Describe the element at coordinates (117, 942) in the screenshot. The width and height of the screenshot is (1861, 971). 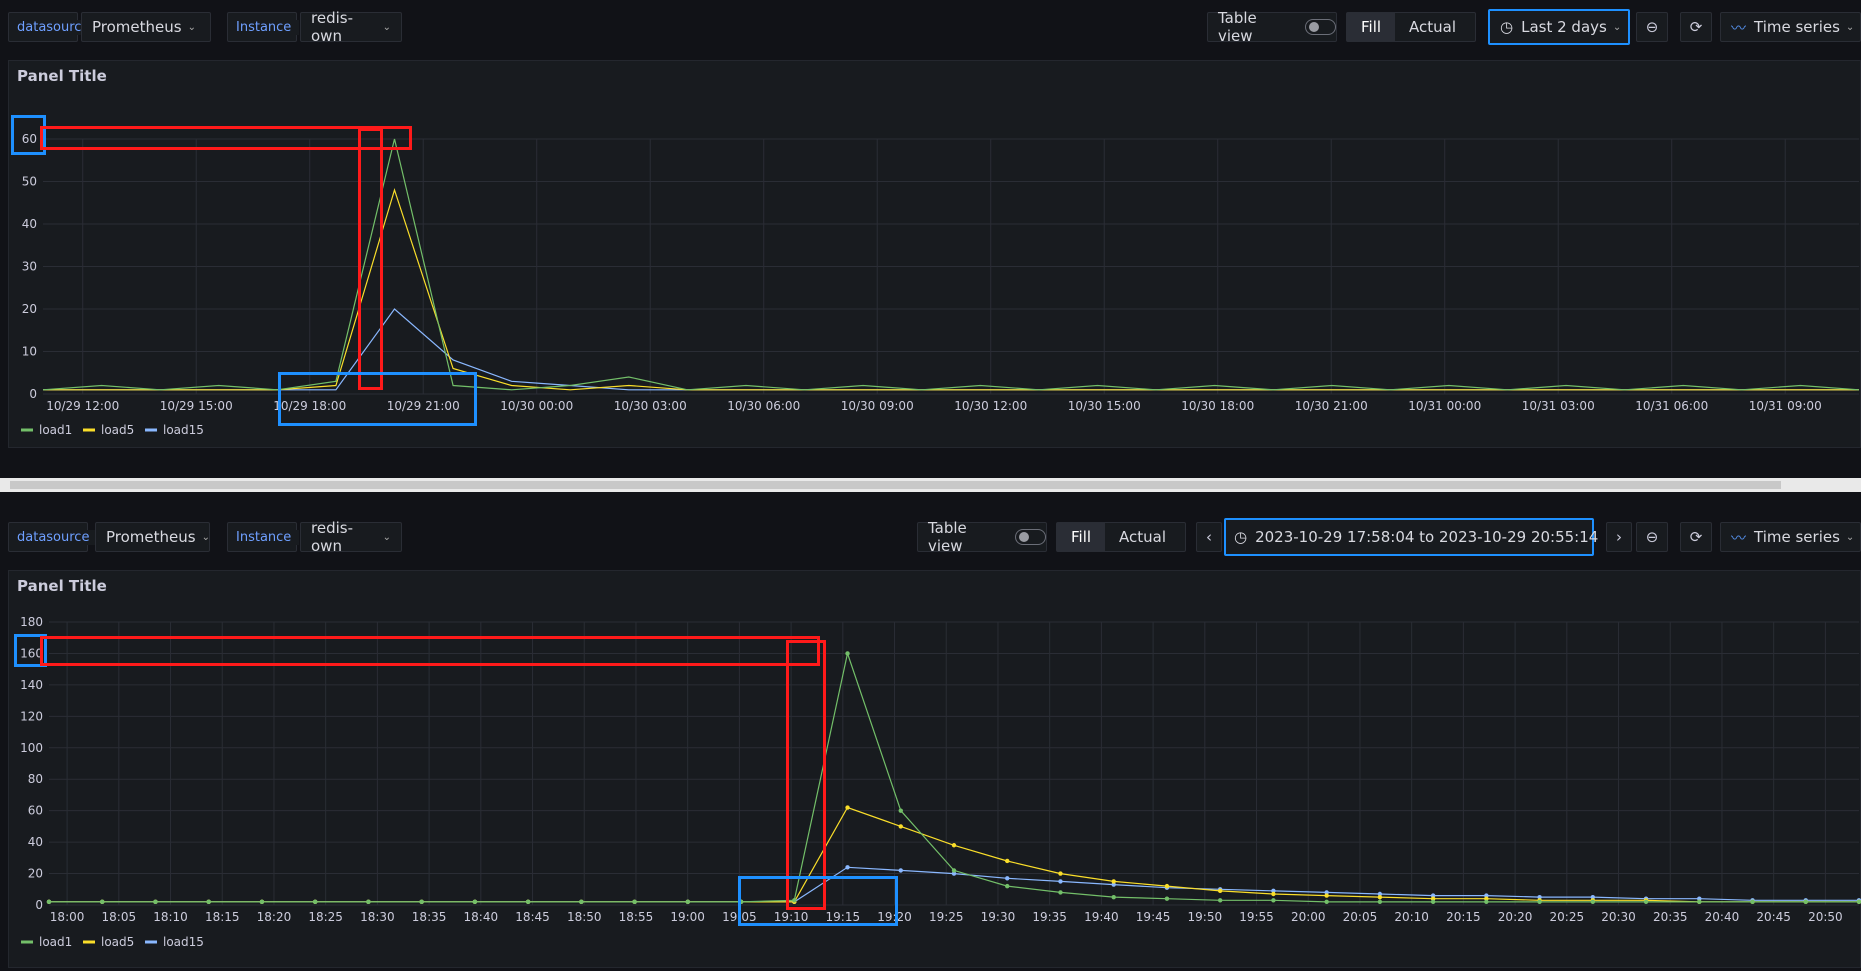
I see `legend-item-load5: load5` at that location.